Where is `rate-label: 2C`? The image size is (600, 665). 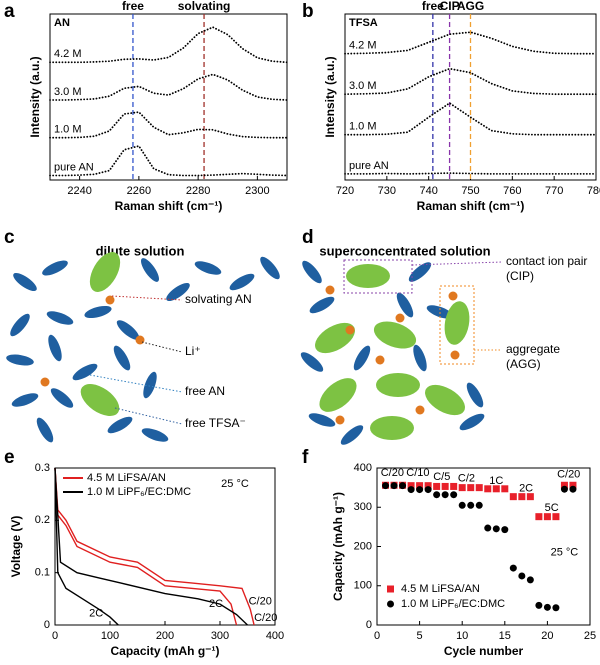 rate-label: 2C is located at coordinates (526, 488).